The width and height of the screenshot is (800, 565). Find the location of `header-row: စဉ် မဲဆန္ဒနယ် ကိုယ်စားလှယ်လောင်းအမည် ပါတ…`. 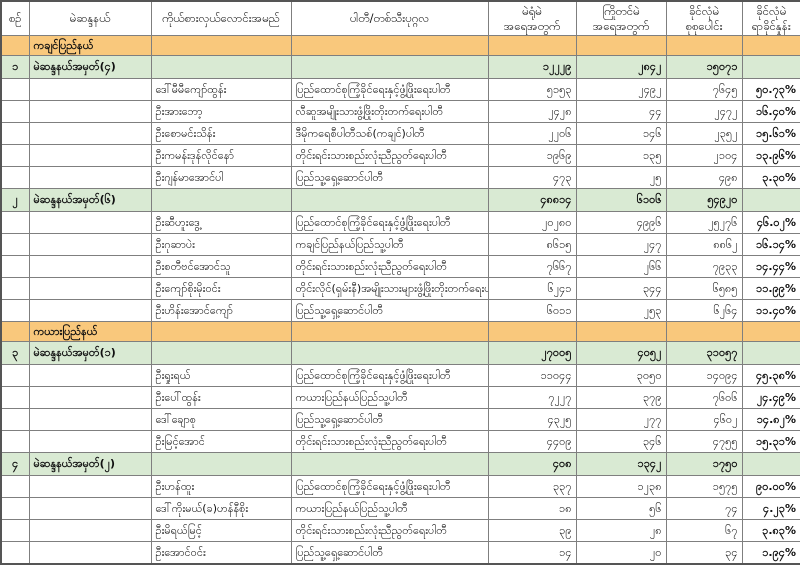

header-row: စဉ် မဲဆန္ဒနယ် ကိုယ်စားလှယ်လောင်းအမည် ပါတ… is located at coordinates (400, 18).